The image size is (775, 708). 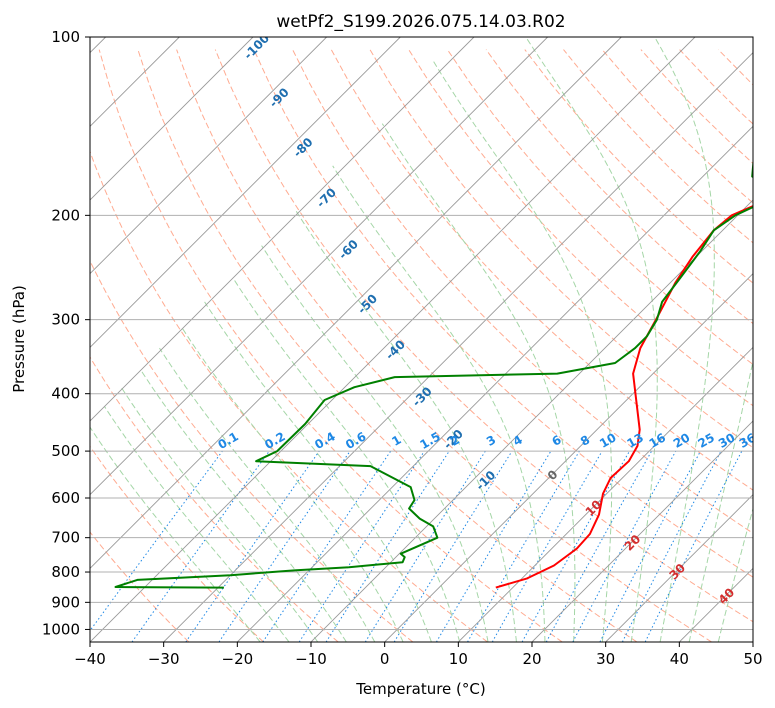 I want to click on y-tick-label: 300, so click(x=65, y=320).